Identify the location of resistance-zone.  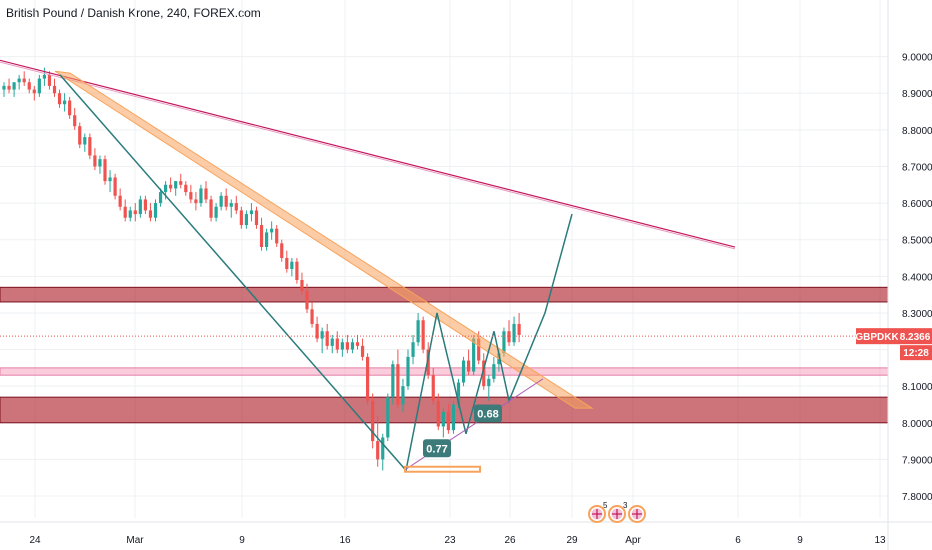
(444, 294).